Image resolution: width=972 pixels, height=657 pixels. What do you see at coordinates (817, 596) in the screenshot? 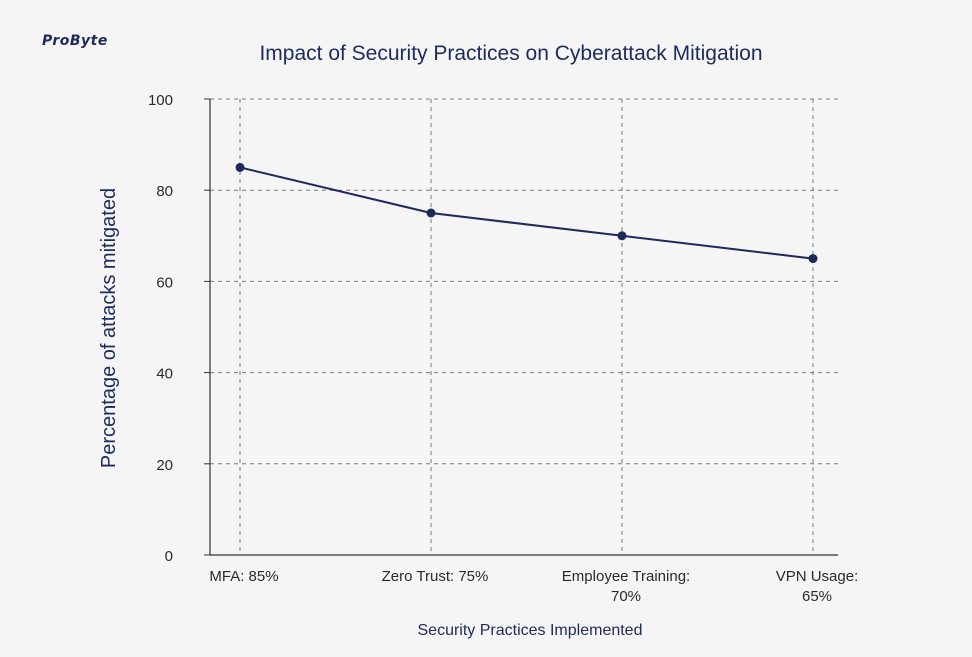
I see `x-tick-label-line: 65%` at bounding box center [817, 596].